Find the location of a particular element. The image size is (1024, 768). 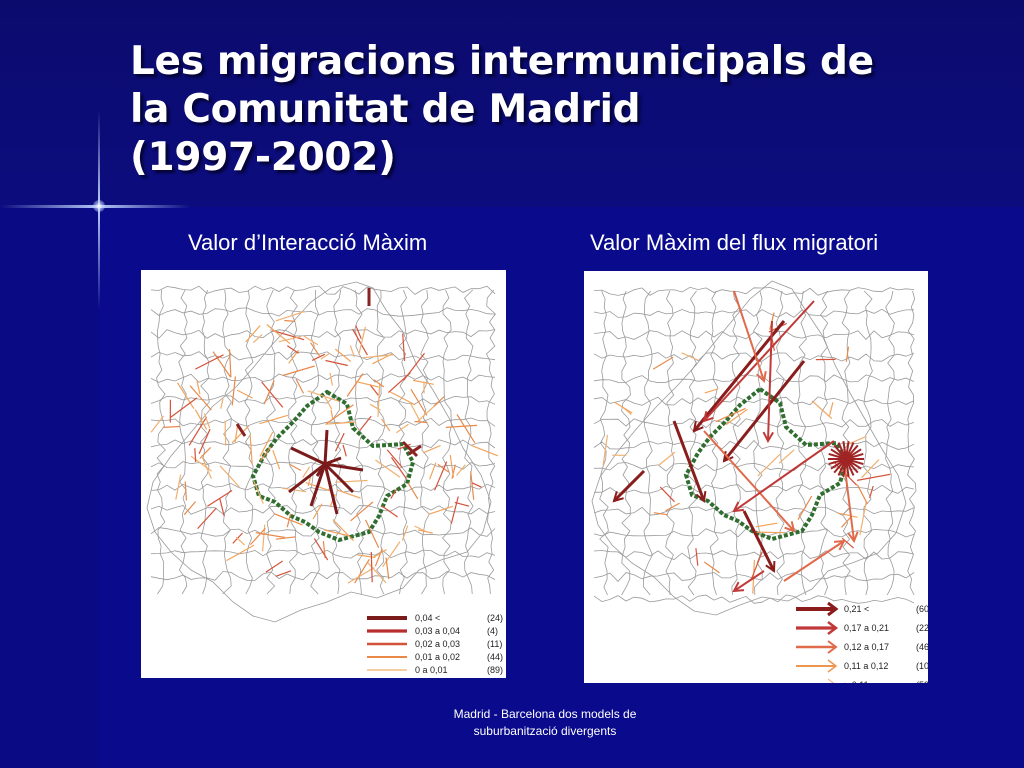

legend-range: 0,17 a 0,21 is located at coordinates (866, 628).